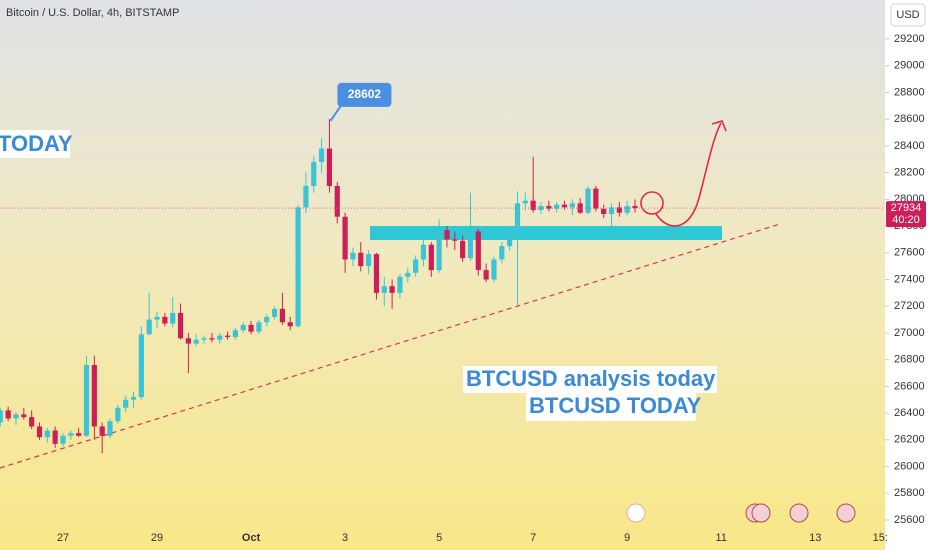 The height and width of the screenshot is (550, 932). Describe the element at coordinates (906, 208) in the screenshot. I see `last-price-label: 27934` at that location.